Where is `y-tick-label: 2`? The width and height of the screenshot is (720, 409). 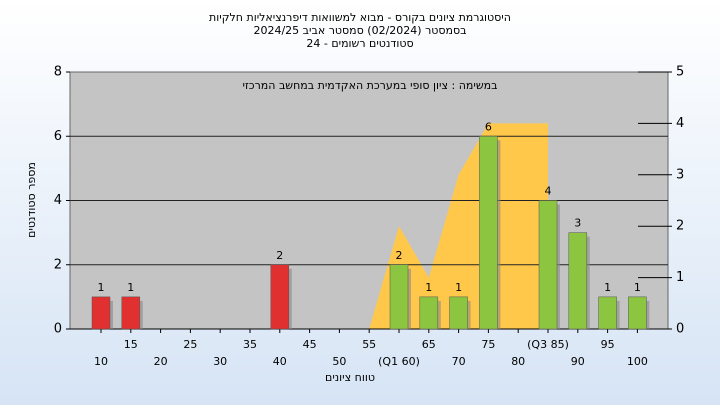 y-tick-label: 2 is located at coordinates (58, 264).